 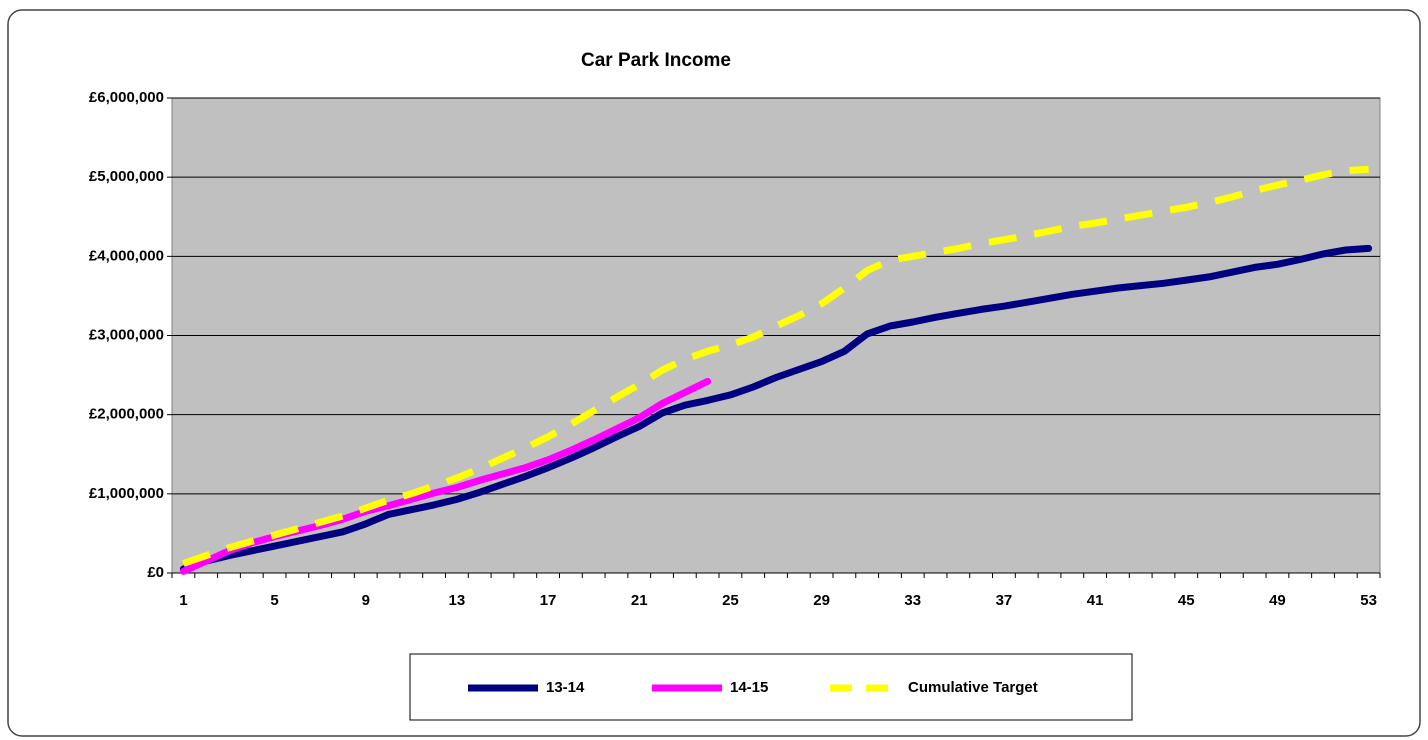 I want to click on y-tick-label: £6,000,000, so click(x=126, y=97).